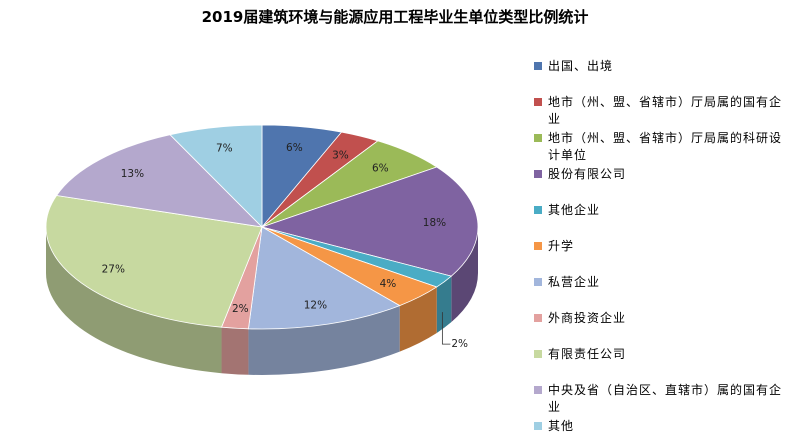  Describe the element at coordinates (574, 210) in the screenshot. I see `legend-label: 其他企业` at that location.